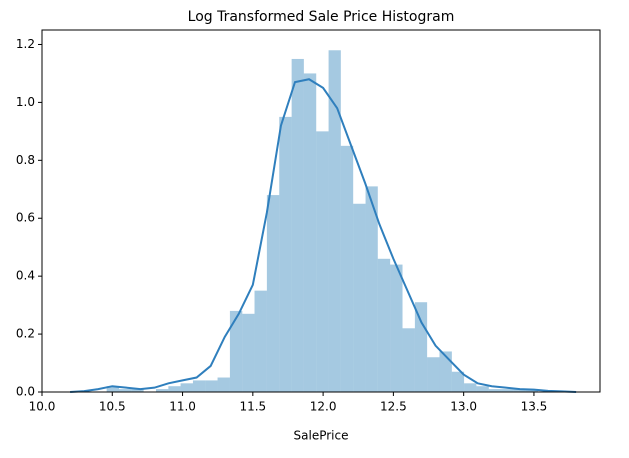 Image resolution: width=629 pixels, height=458 pixels. What do you see at coordinates (182, 407) in the screenshot?
I see `x-tick-label: 11.0` at bounding box center [182, 407].